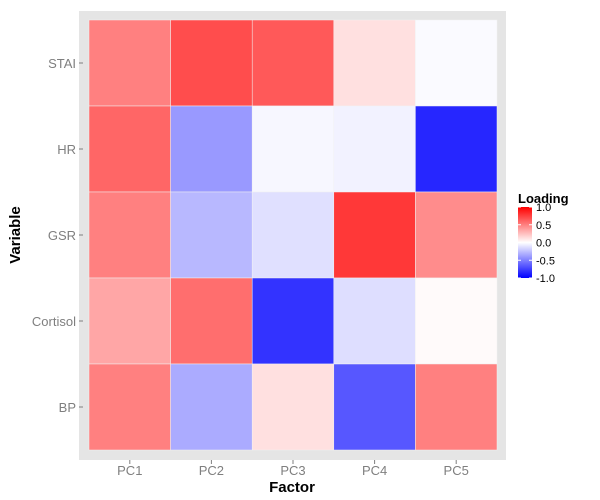 The height and width of the screenshot is (500, 600). I want to click on heatmap-cell-hr-pc3, so click(293, 149).